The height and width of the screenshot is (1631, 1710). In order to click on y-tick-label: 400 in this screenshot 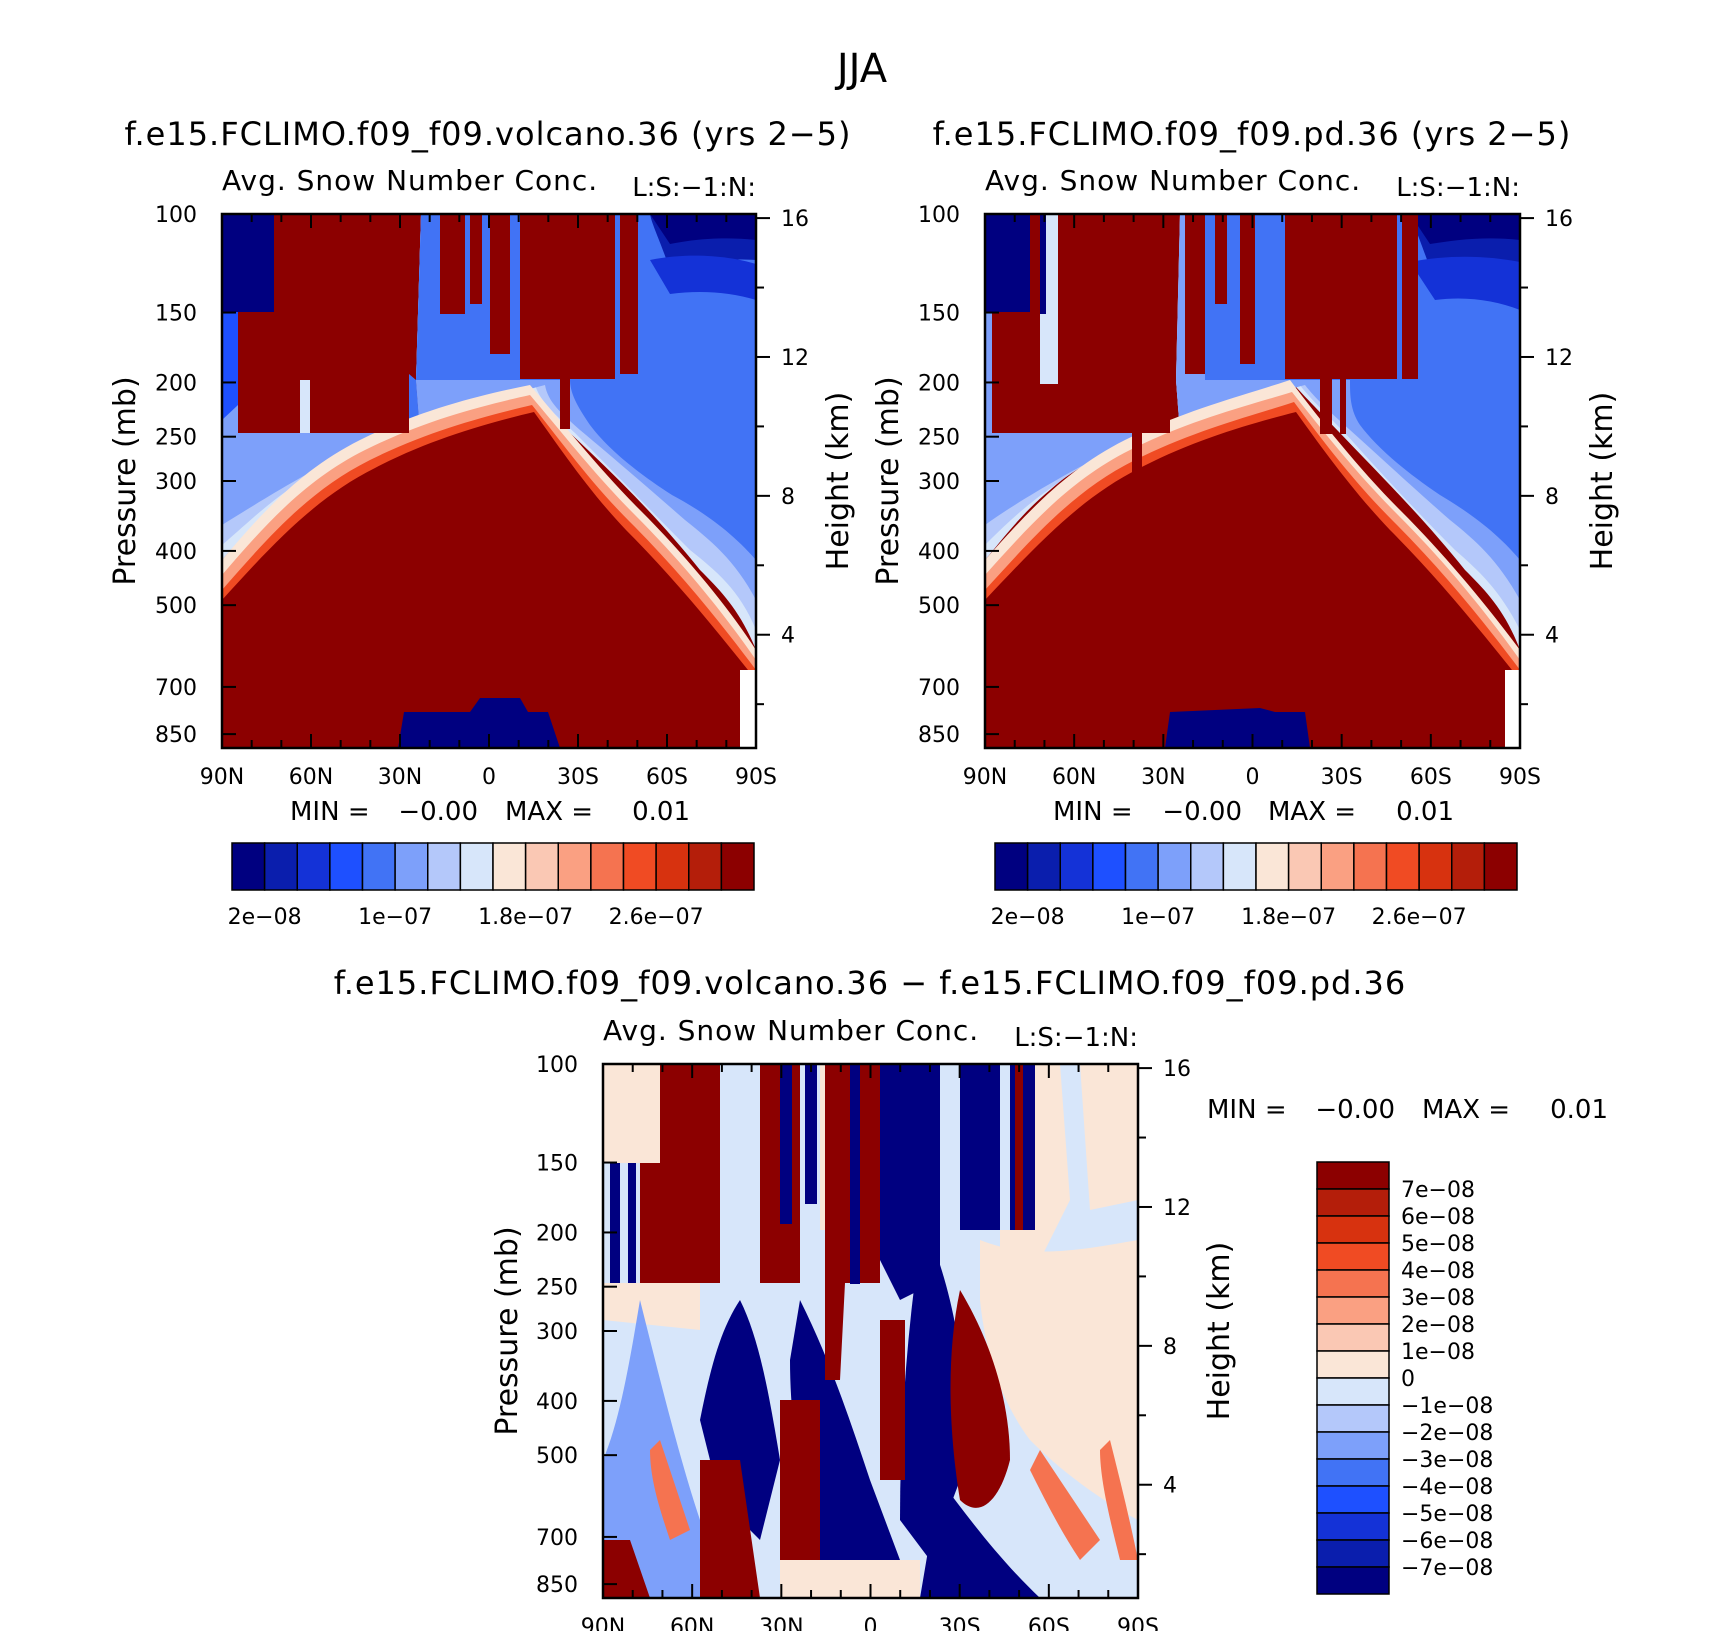, I will do `click(557, 1402)`.